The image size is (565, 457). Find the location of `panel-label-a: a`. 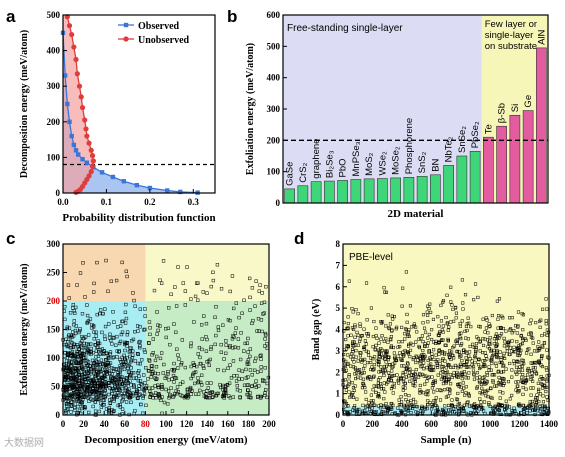

panel-label-a: a is located at coordinates (11, 16).